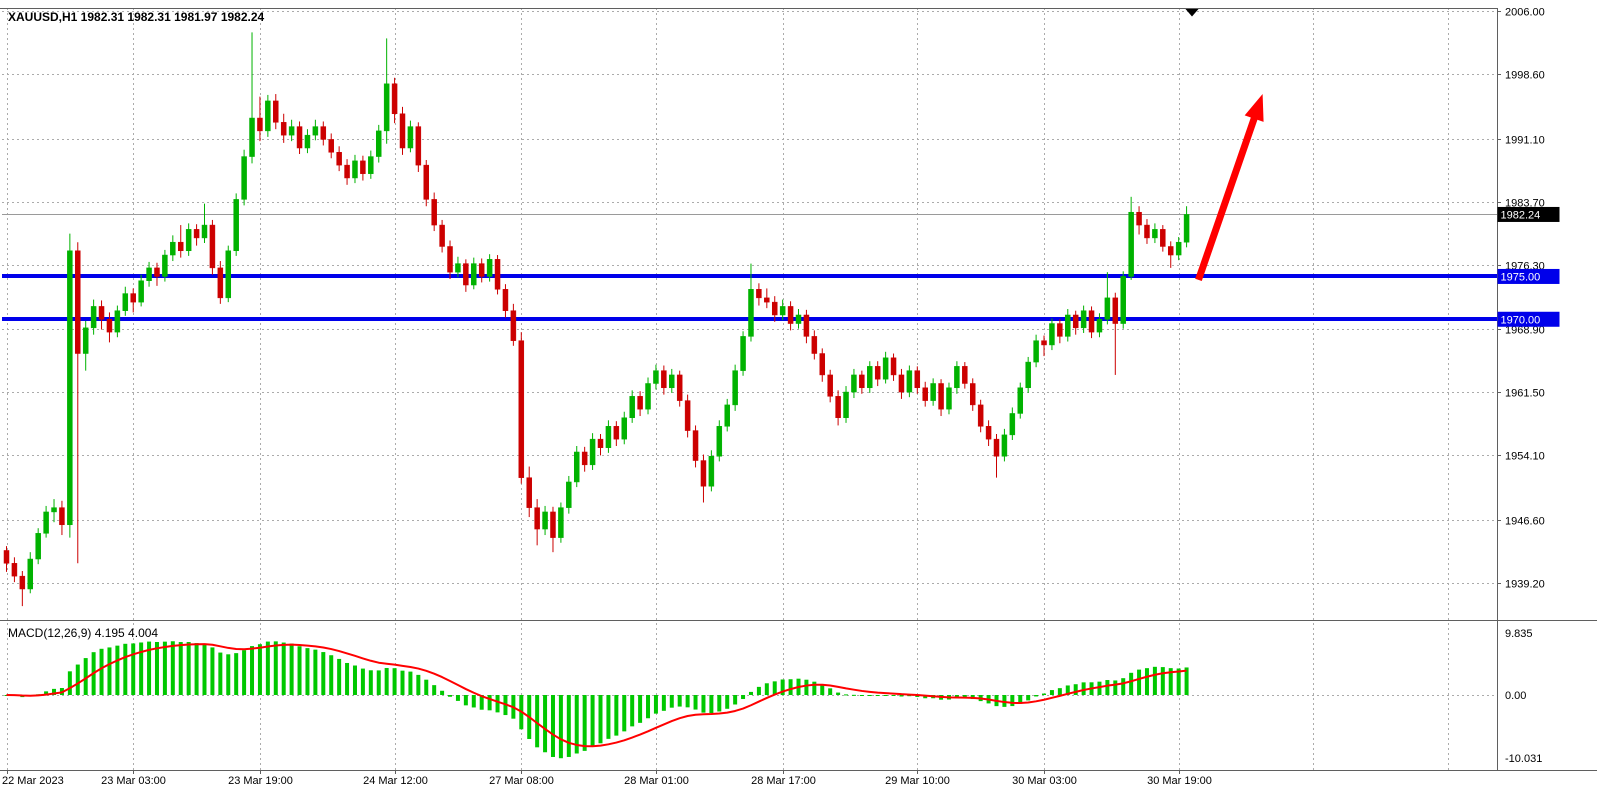 The height and width of the screenshot is (811, 1597). What do you see at coordinates (1254, 108) in the screenshot?
I see `trend-arrow-head` at bounding box center [1254, 108].